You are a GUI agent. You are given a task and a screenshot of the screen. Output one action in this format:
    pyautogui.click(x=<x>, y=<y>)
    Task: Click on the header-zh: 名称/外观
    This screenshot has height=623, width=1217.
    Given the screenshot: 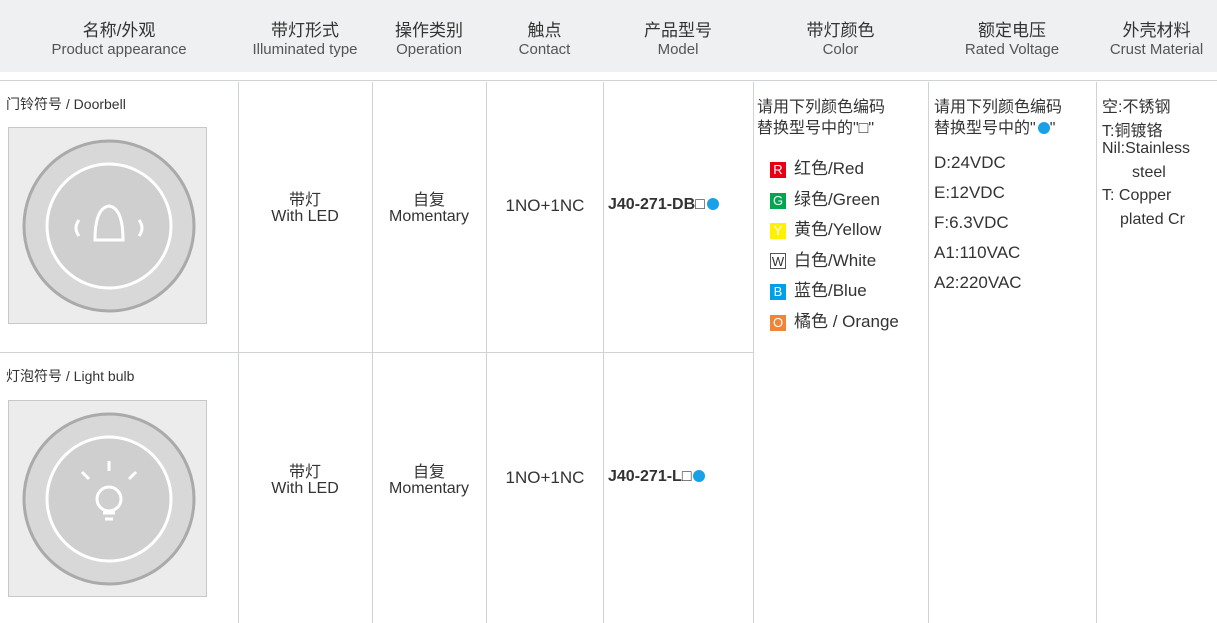 What is the action you would take?
    pyautogui.click(x=119, y=30)
    